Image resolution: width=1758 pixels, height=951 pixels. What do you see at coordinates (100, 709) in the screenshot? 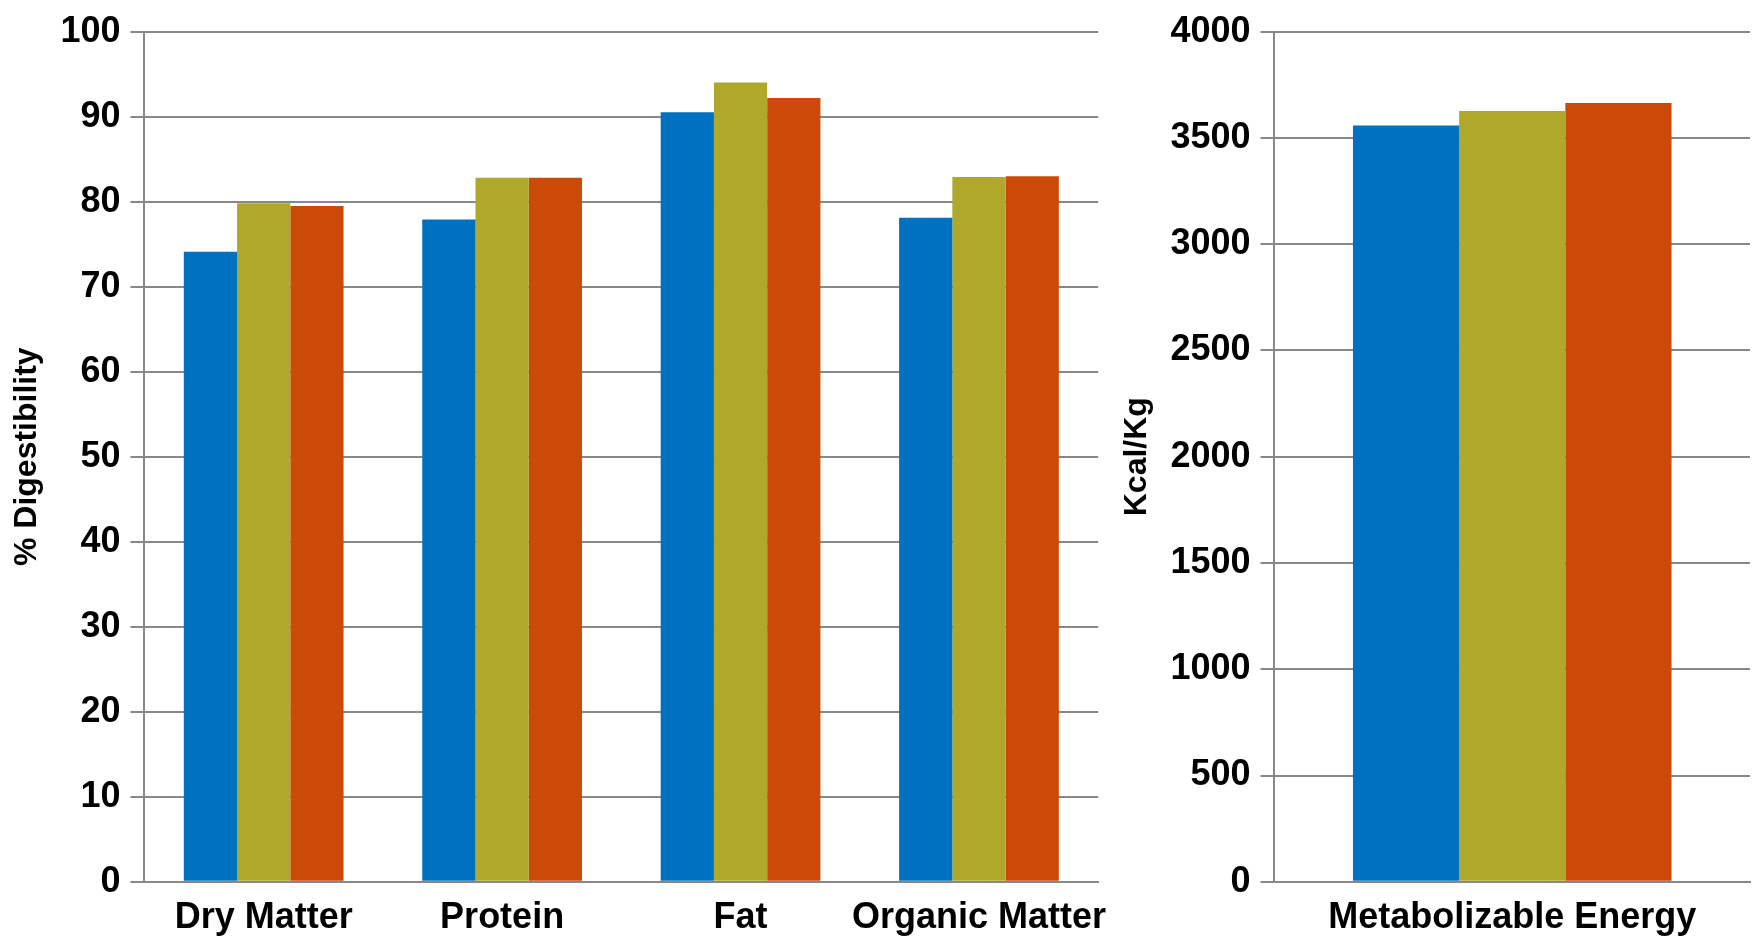
I see `y-tick-label: 20` at bounding box center [100, 709].